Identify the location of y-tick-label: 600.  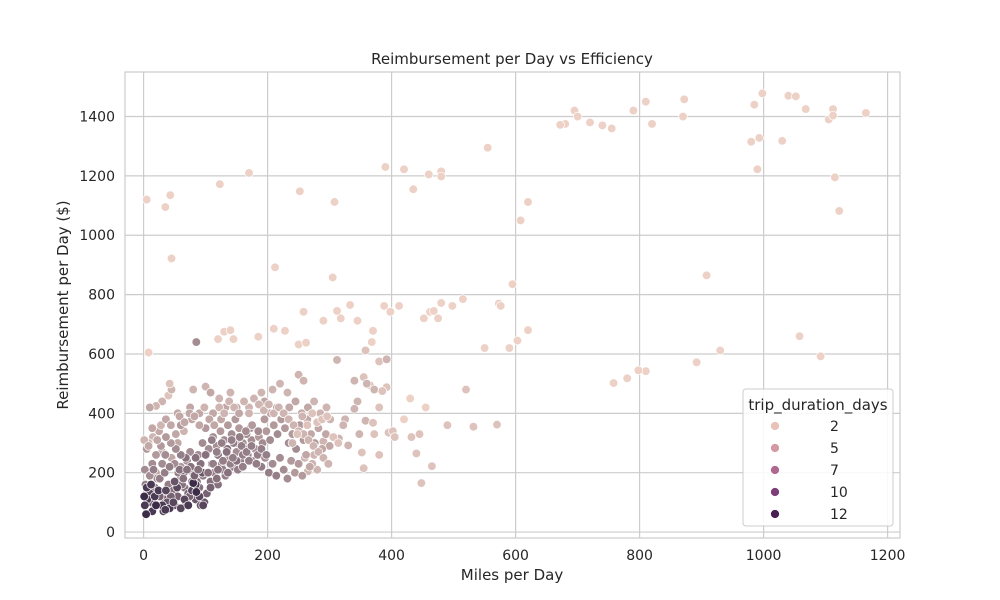
(101, 355).